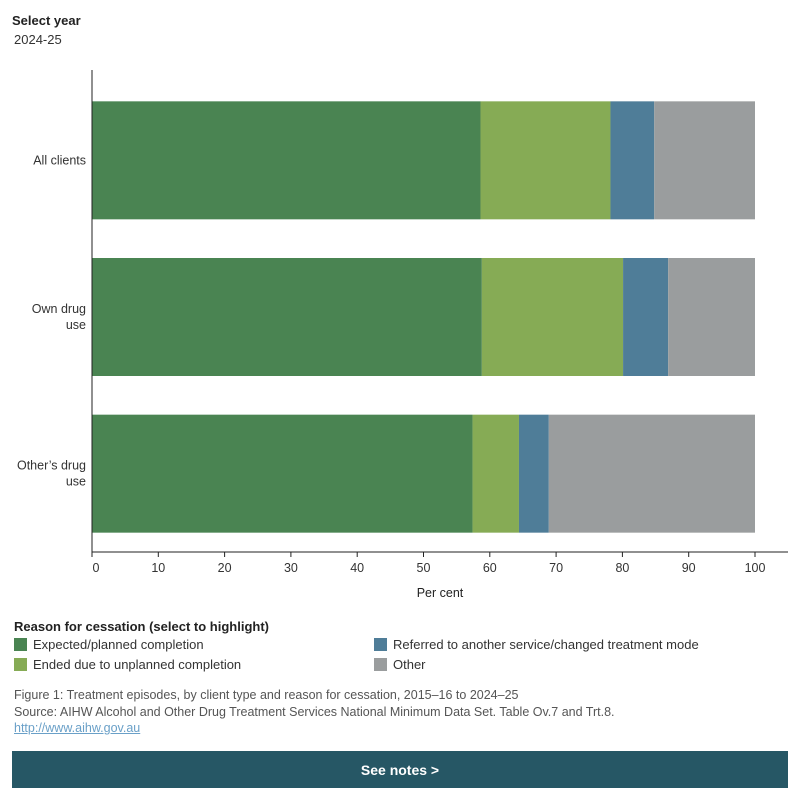 Image resolution: width=800 pixels, height=800 pixels. Describe the element at coordinates (59, 160) in the screenshot. I see `category-label: All clients` at that location.